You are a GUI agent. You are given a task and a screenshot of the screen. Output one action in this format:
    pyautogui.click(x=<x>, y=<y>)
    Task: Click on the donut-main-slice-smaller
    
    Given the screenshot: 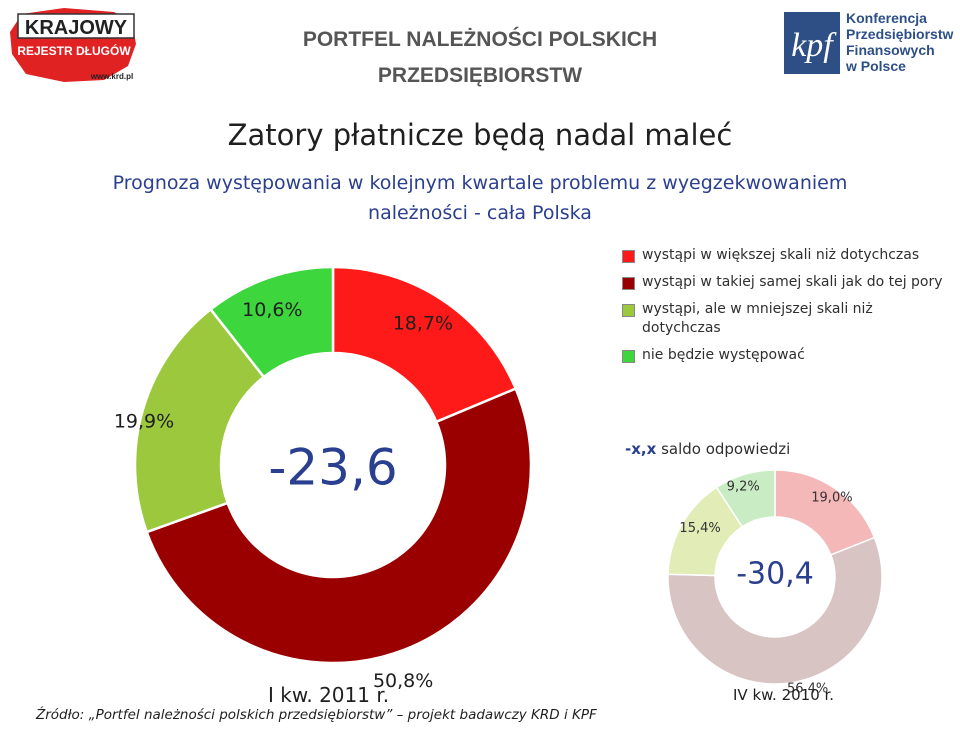 What is the action you would take?
    pyautogui.click(x=199, y=420)
    